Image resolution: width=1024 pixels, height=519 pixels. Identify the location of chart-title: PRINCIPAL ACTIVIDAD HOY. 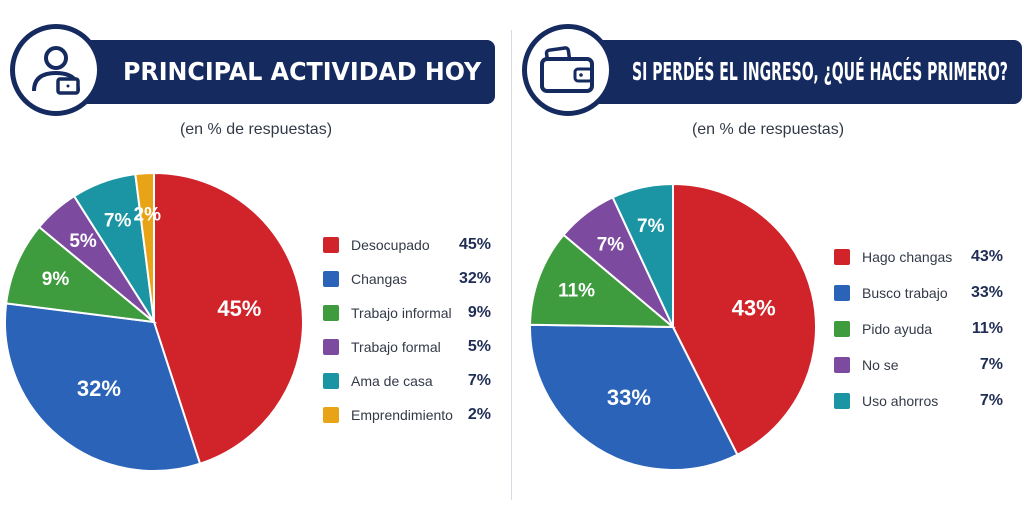
(302, 71).